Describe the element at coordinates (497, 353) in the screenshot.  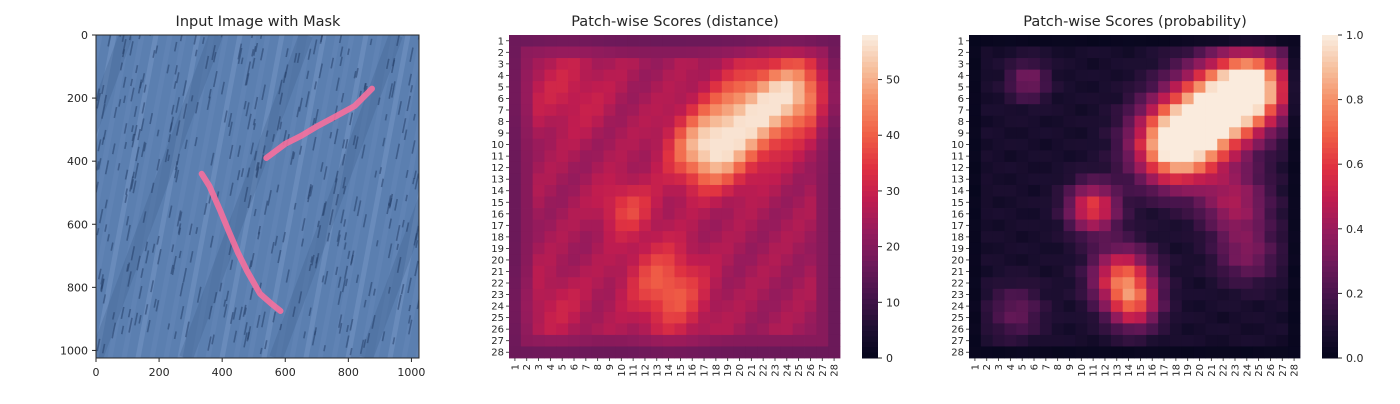
I see `row-label: 28` at that location.